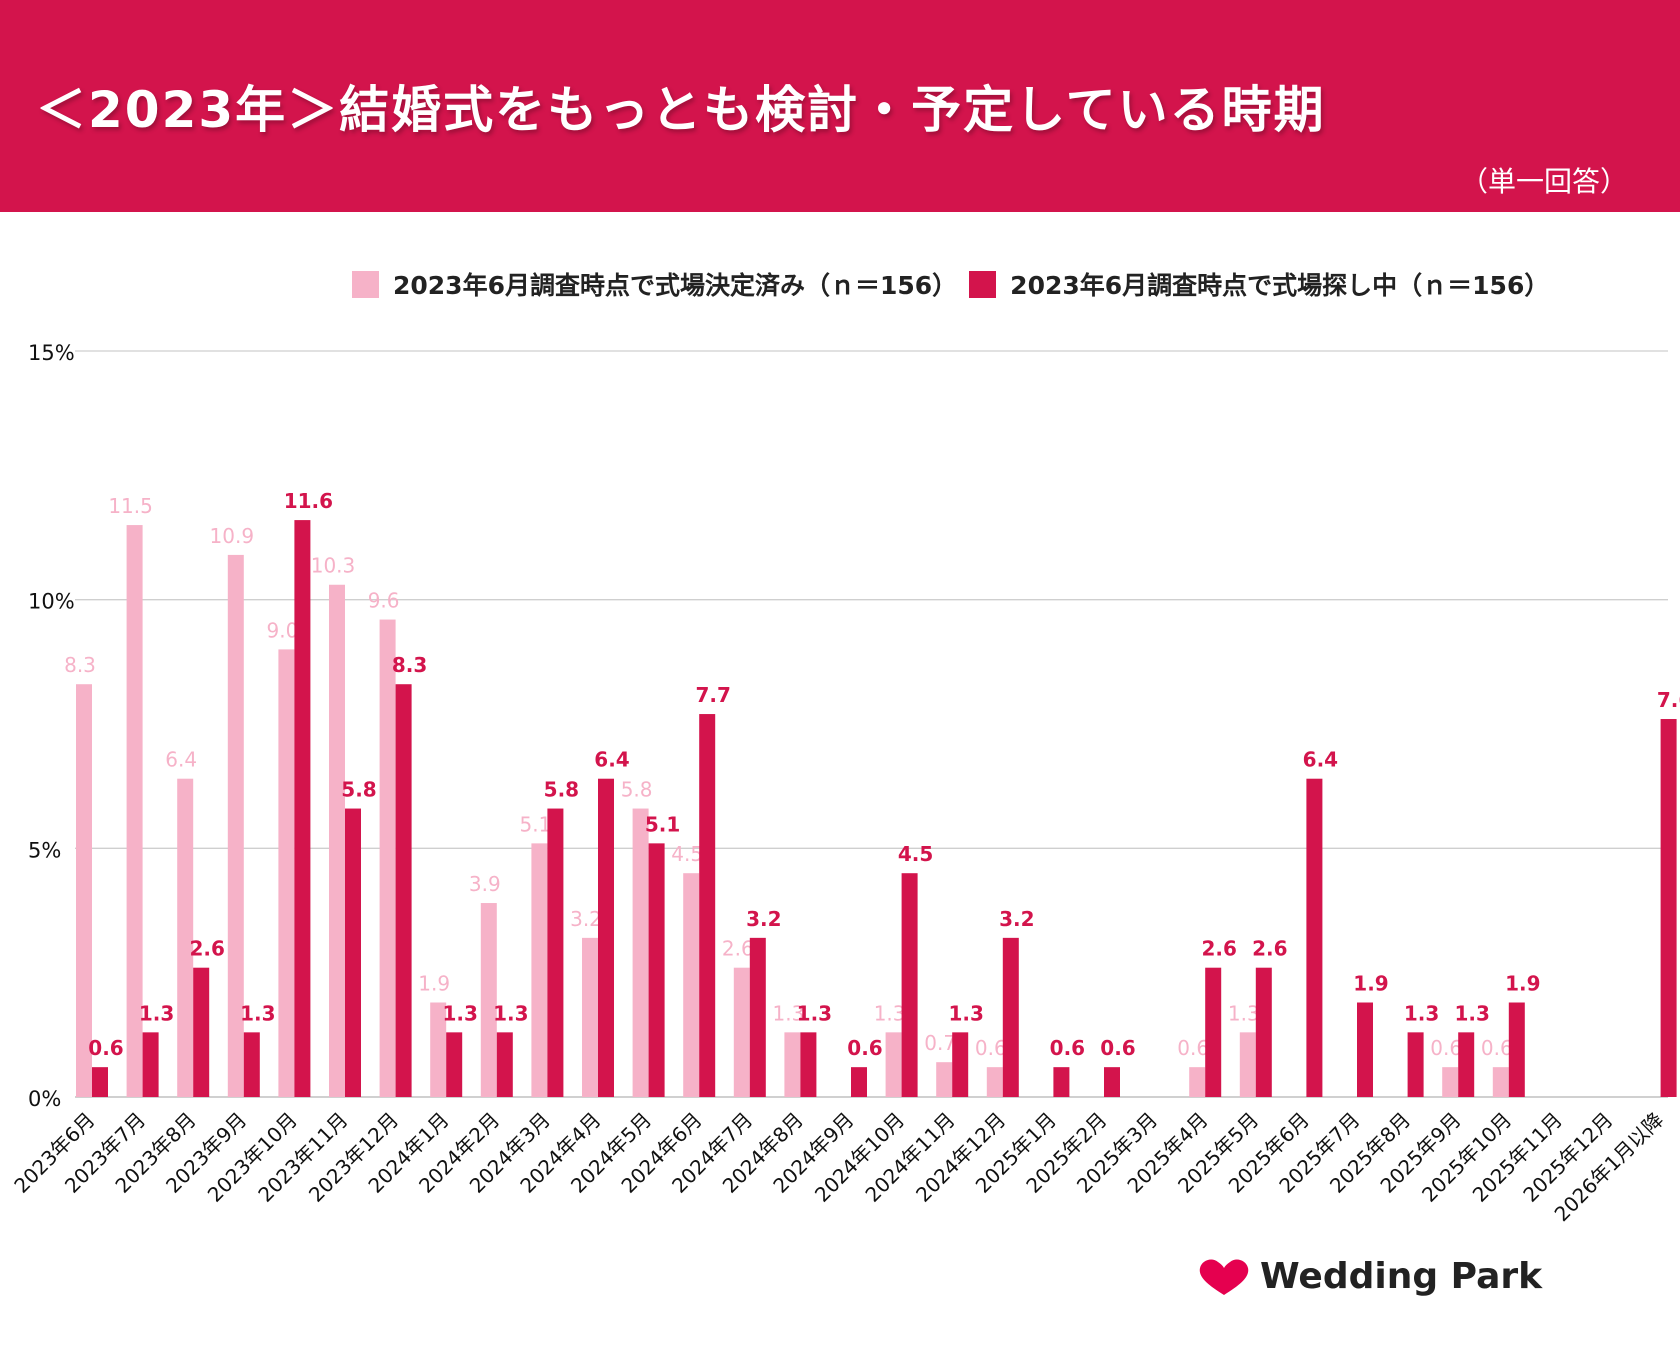 This screenshot has height=1350, width=1680. Describe the element at coordinates (130, 506) in the screenshot. I see `data-label: 11.5` at that location.